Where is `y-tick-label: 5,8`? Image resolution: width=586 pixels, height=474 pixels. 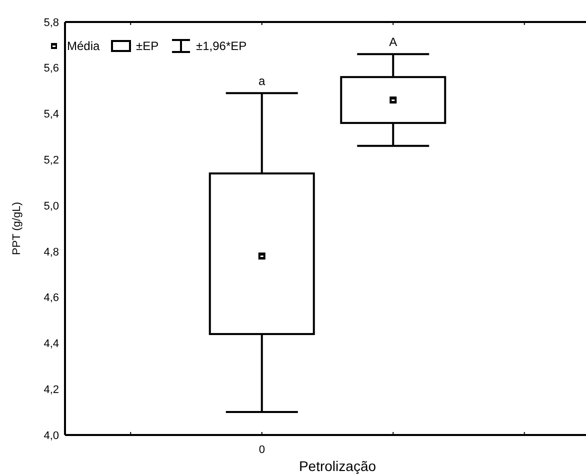
y-tick-label: 5,8 is located at coordinates (51, 22).